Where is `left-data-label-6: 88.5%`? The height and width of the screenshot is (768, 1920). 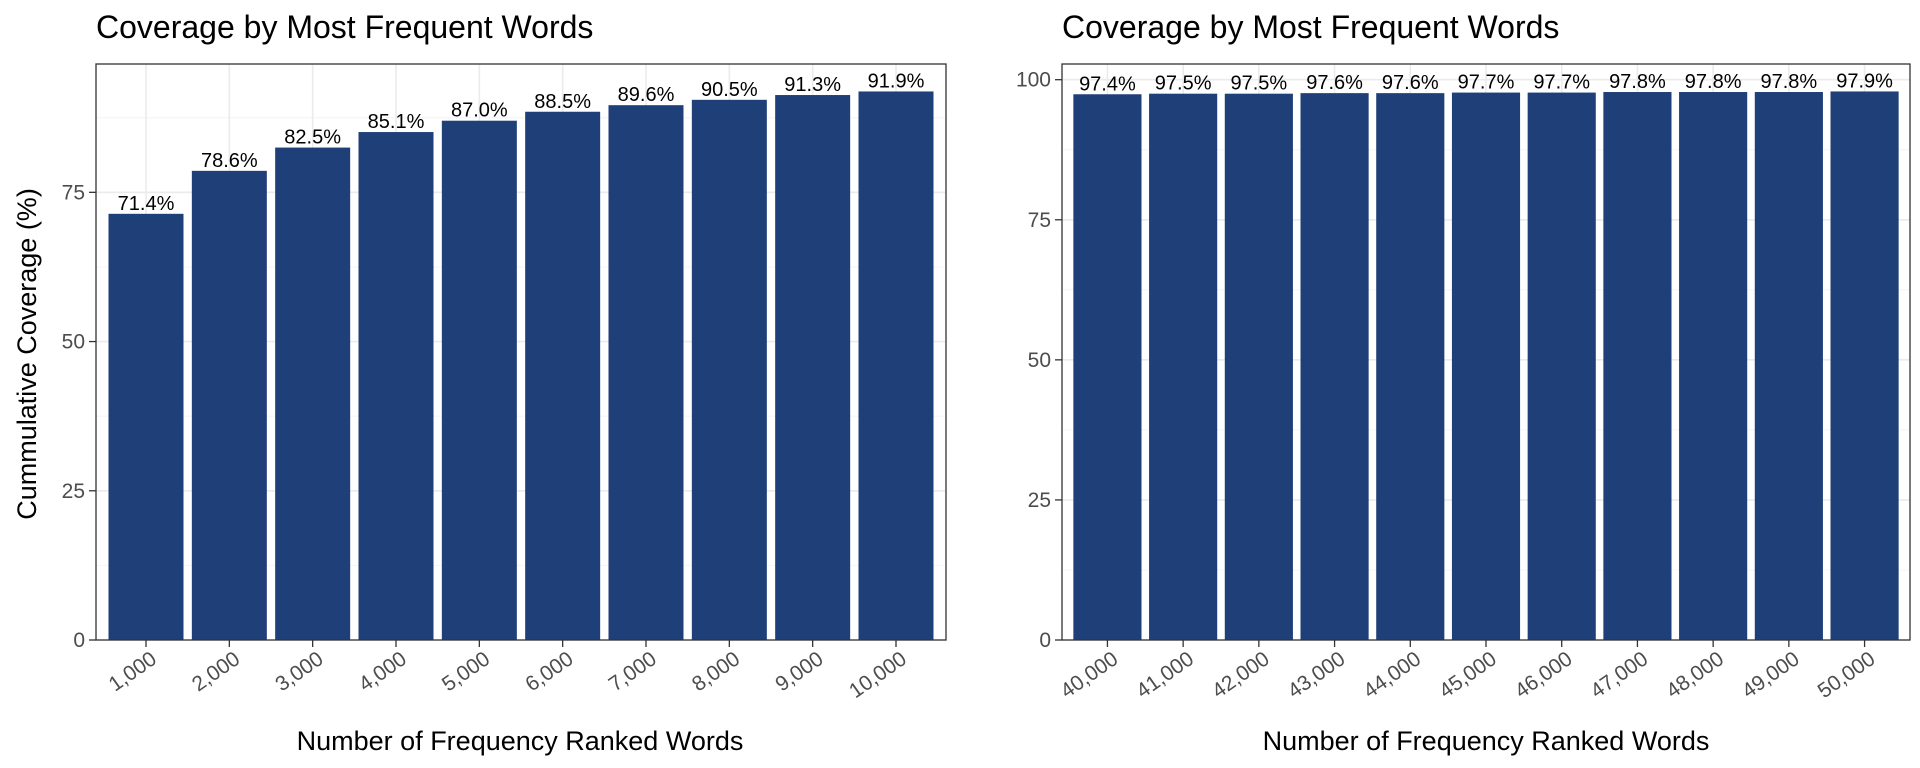
left-data-label-6: 88.5% is located at coordinates (562, 102).